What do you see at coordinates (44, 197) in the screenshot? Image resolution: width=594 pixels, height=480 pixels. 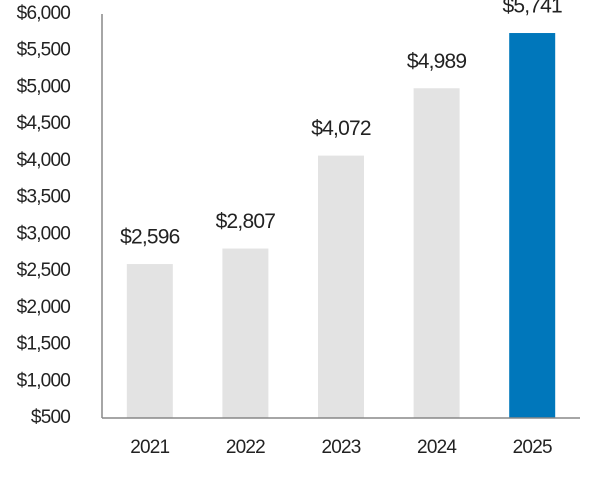 I see `y-tick-label: $3,500` at bounding box center [44, 197].